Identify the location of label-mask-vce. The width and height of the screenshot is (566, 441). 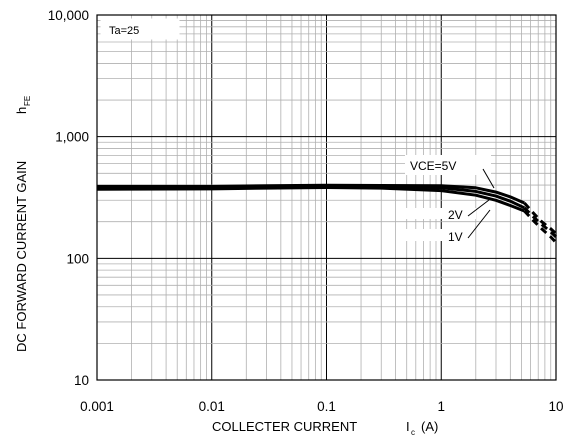
(448, 165).